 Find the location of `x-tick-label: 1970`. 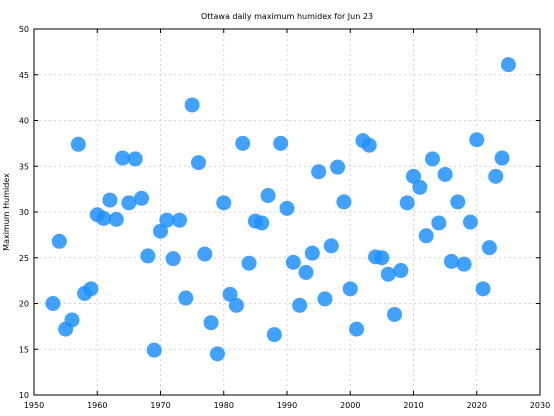

x-tick-label: 1970 is located at coordinates (160, 405).